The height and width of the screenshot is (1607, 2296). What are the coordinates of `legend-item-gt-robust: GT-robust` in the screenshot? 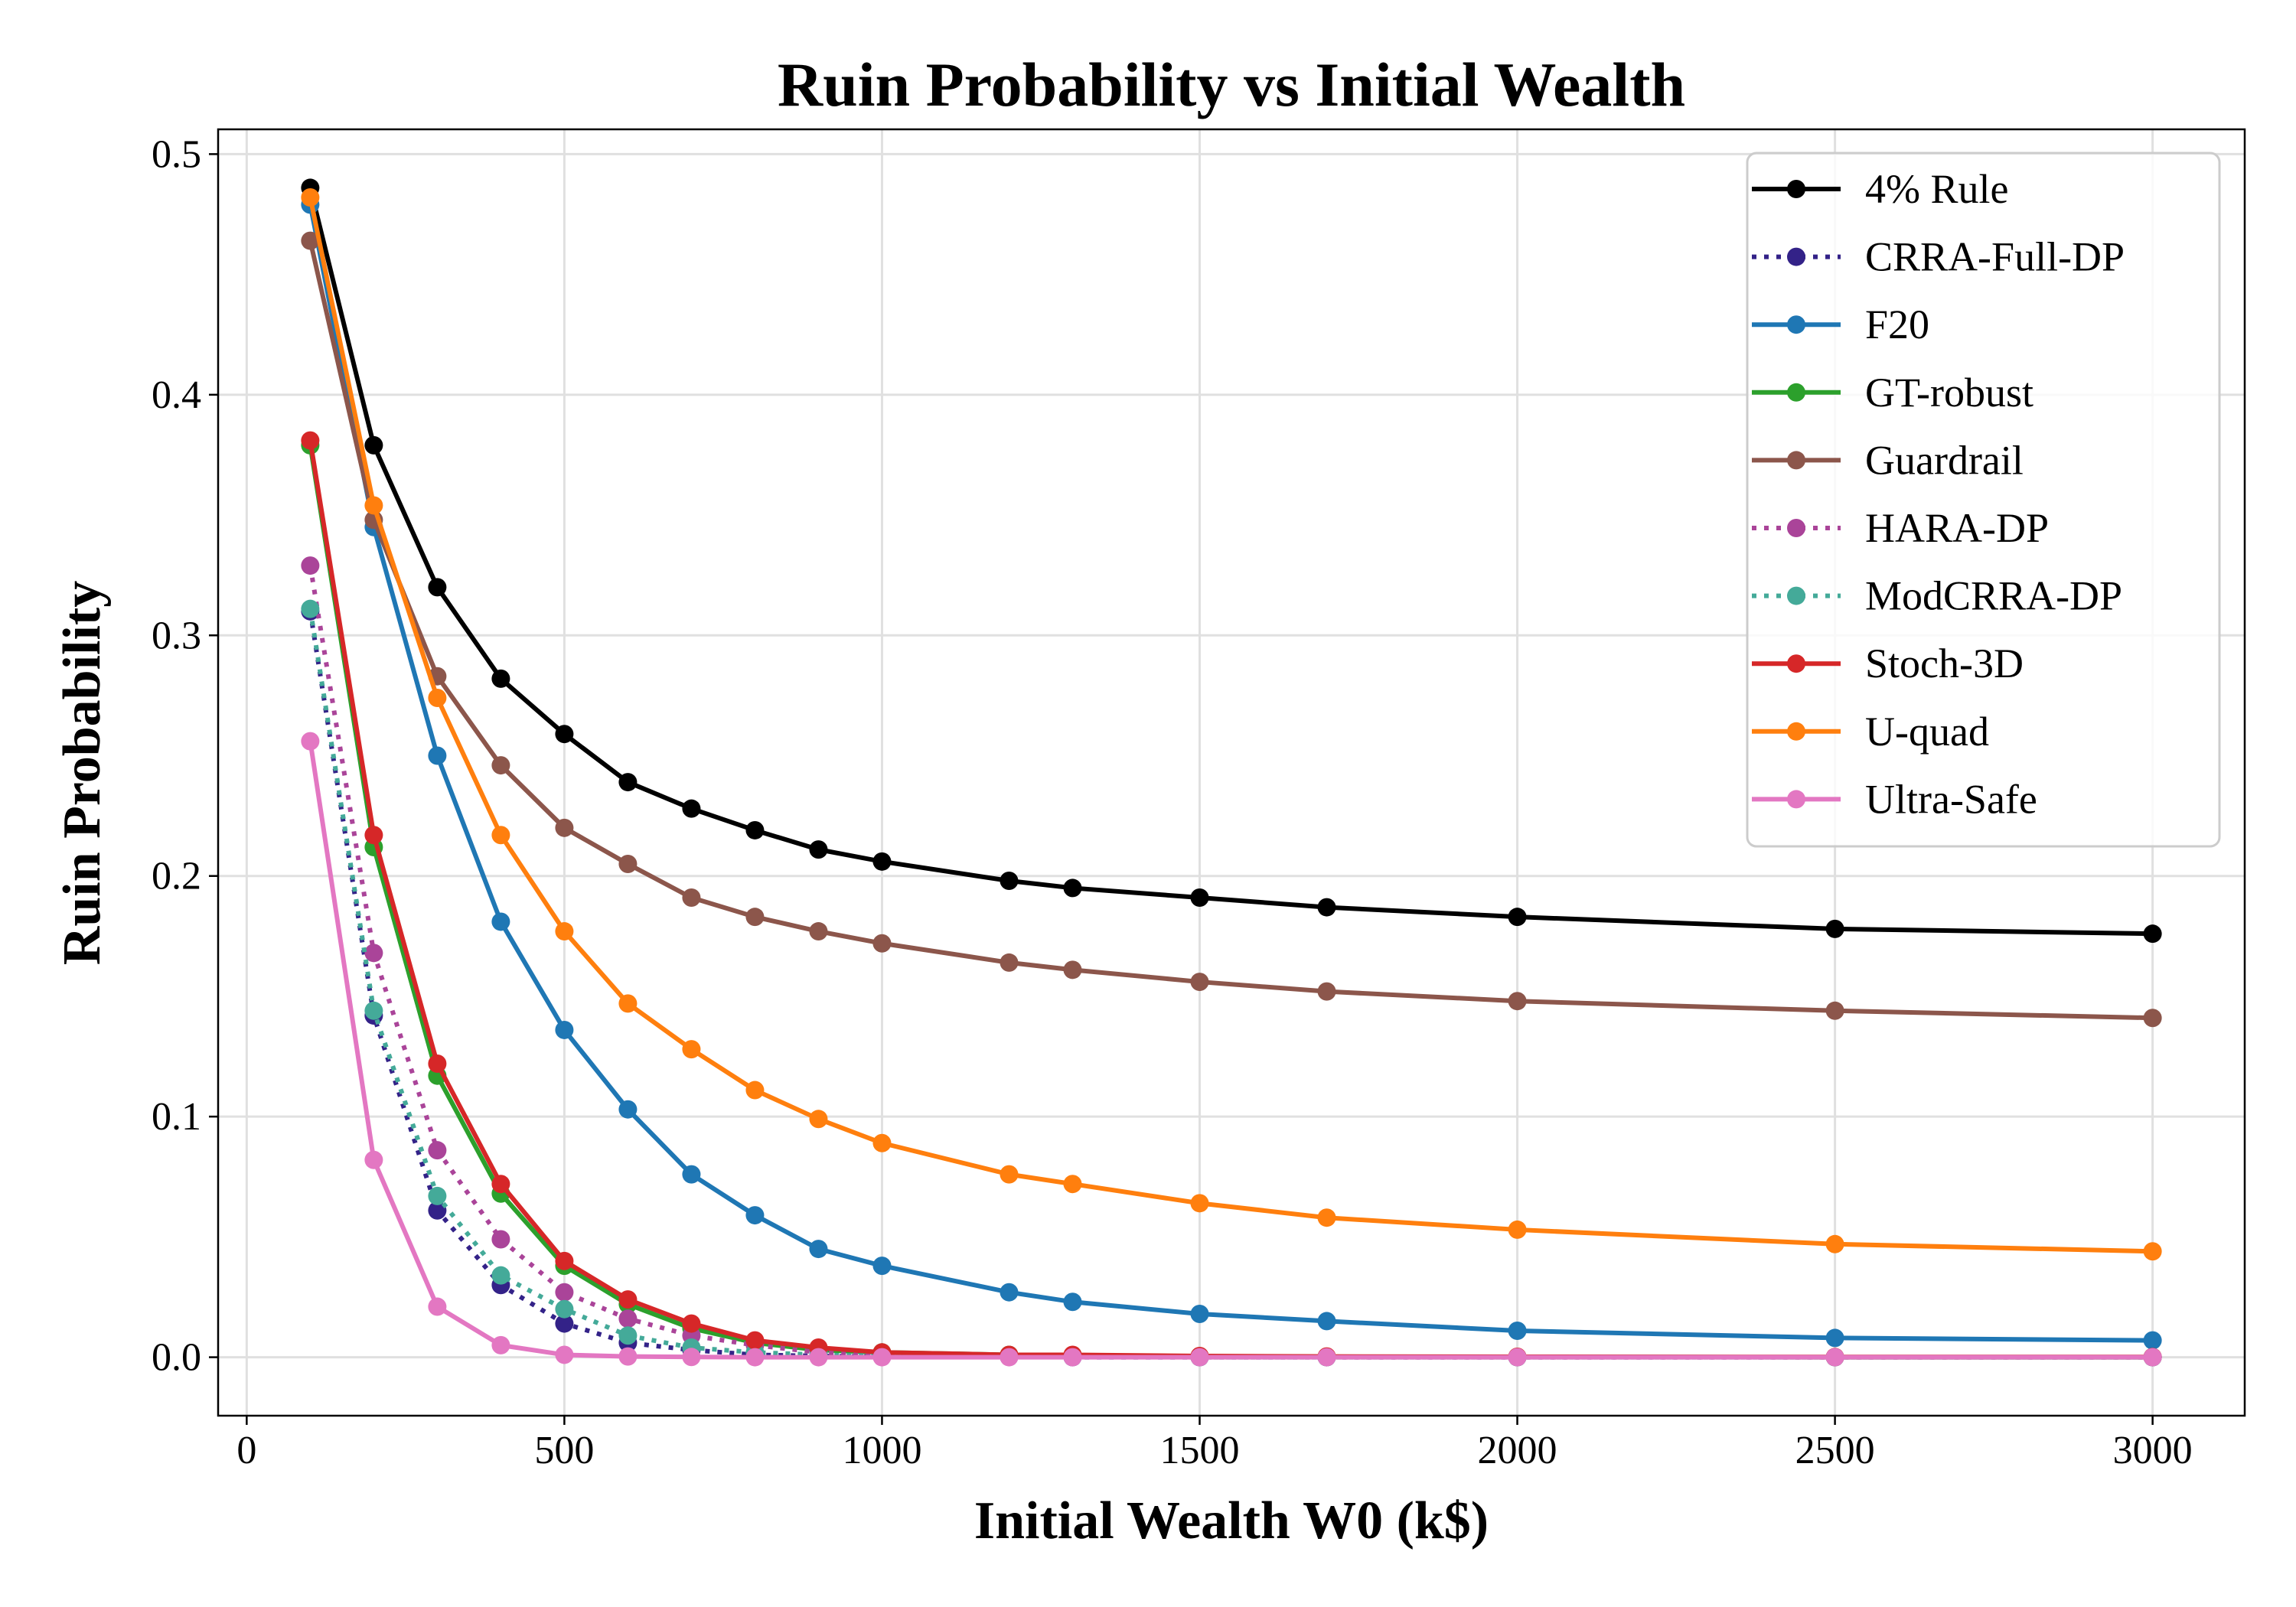 It's located at (1892, 393).